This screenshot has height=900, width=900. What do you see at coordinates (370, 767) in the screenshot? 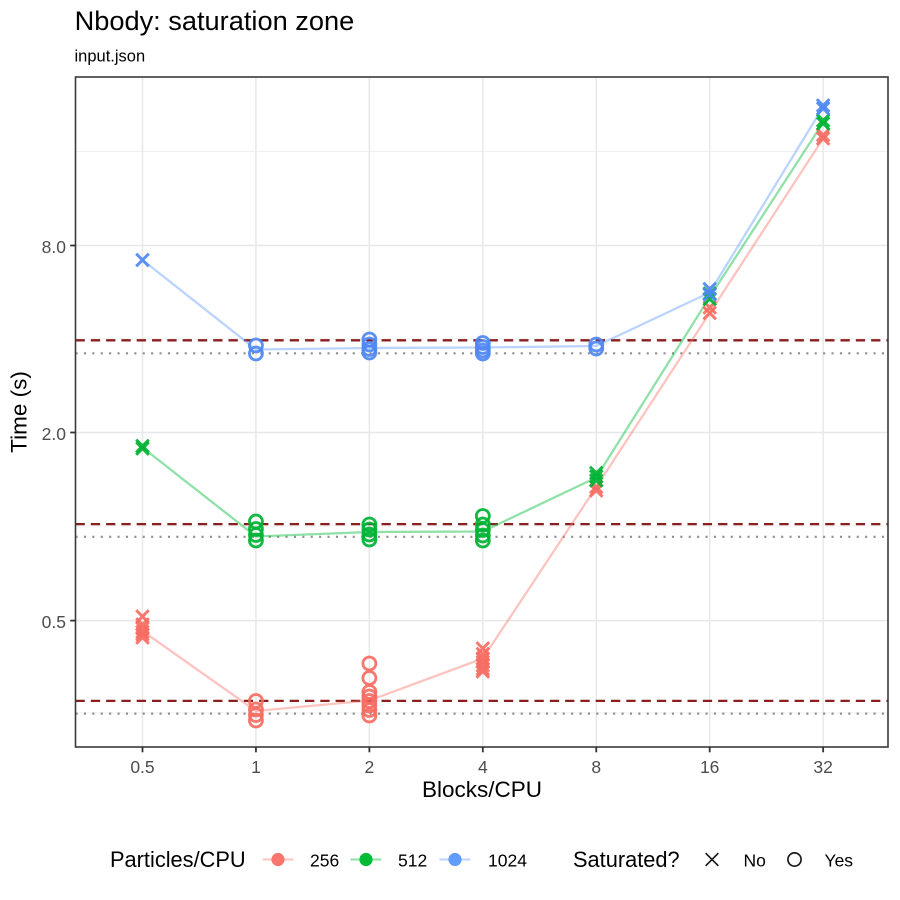
I see `svg-text: 2` at bounding box center [370, 767].